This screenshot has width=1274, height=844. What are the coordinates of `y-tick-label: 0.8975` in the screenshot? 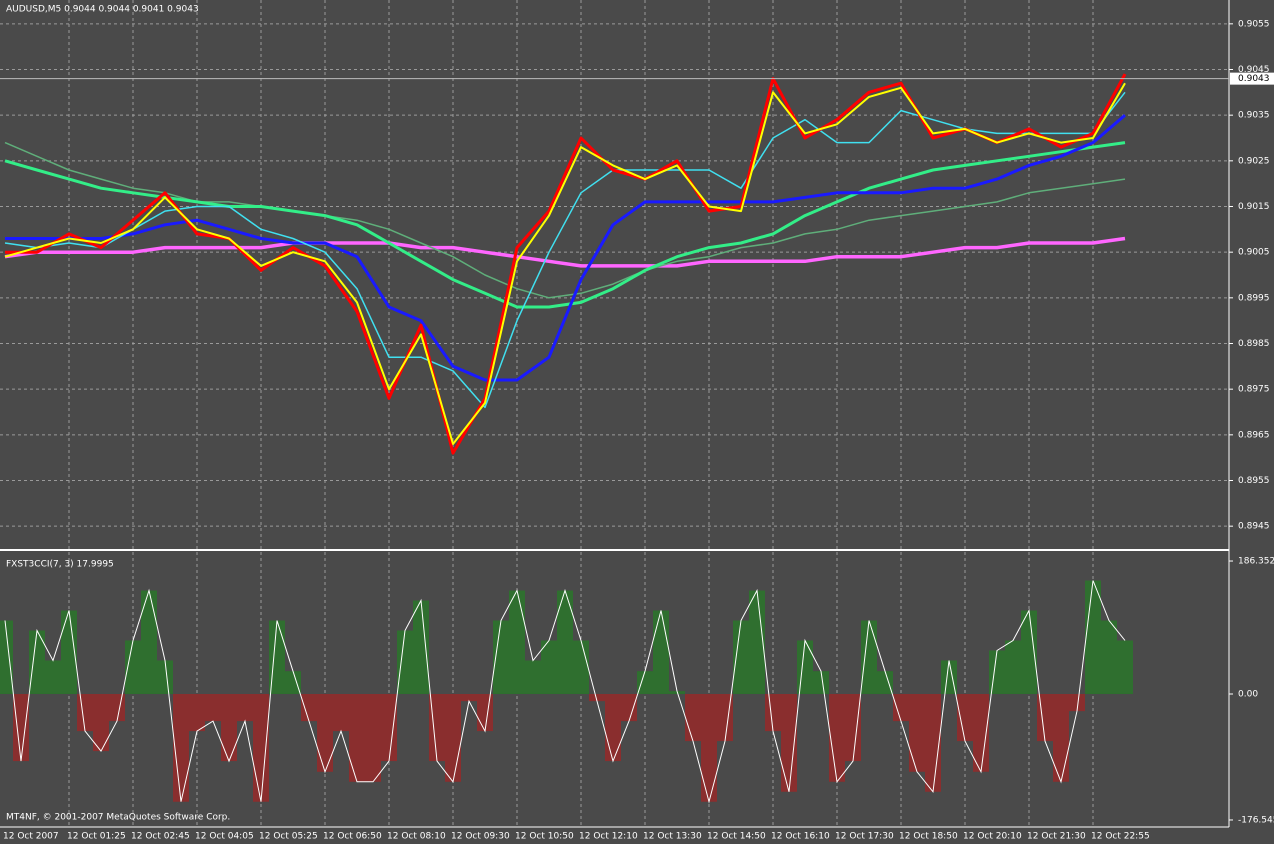 It's located at (1254, 390).